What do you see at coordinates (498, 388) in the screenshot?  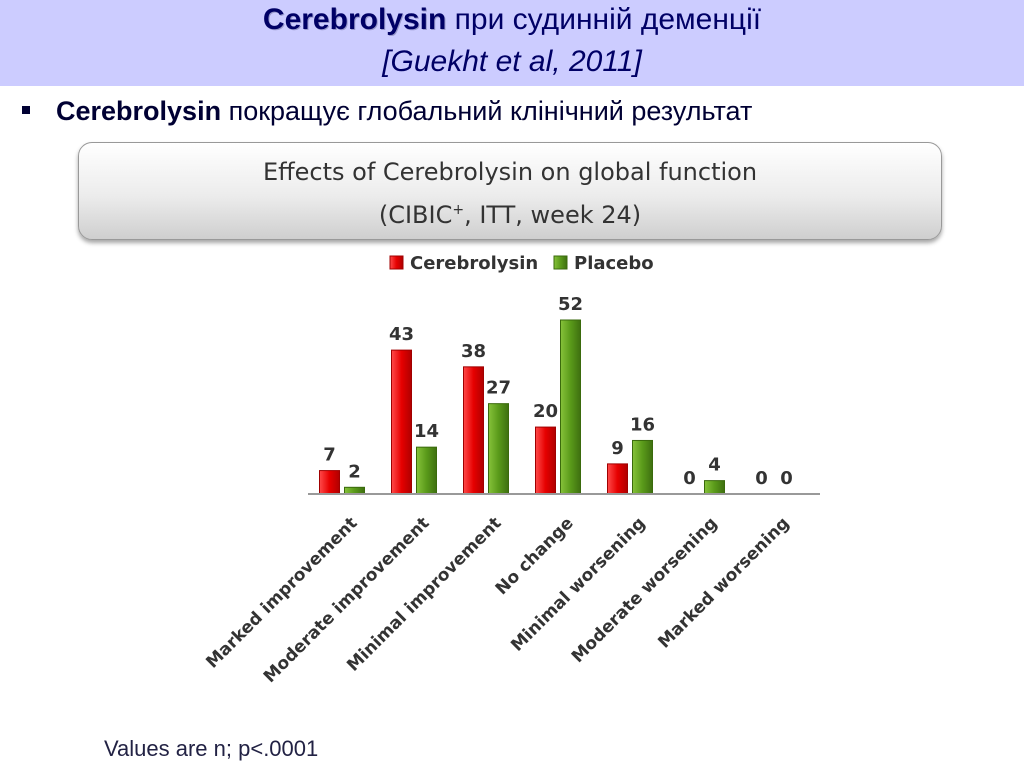 I see `value-label-placebo-3: 27` at bounding box center [498, 388].